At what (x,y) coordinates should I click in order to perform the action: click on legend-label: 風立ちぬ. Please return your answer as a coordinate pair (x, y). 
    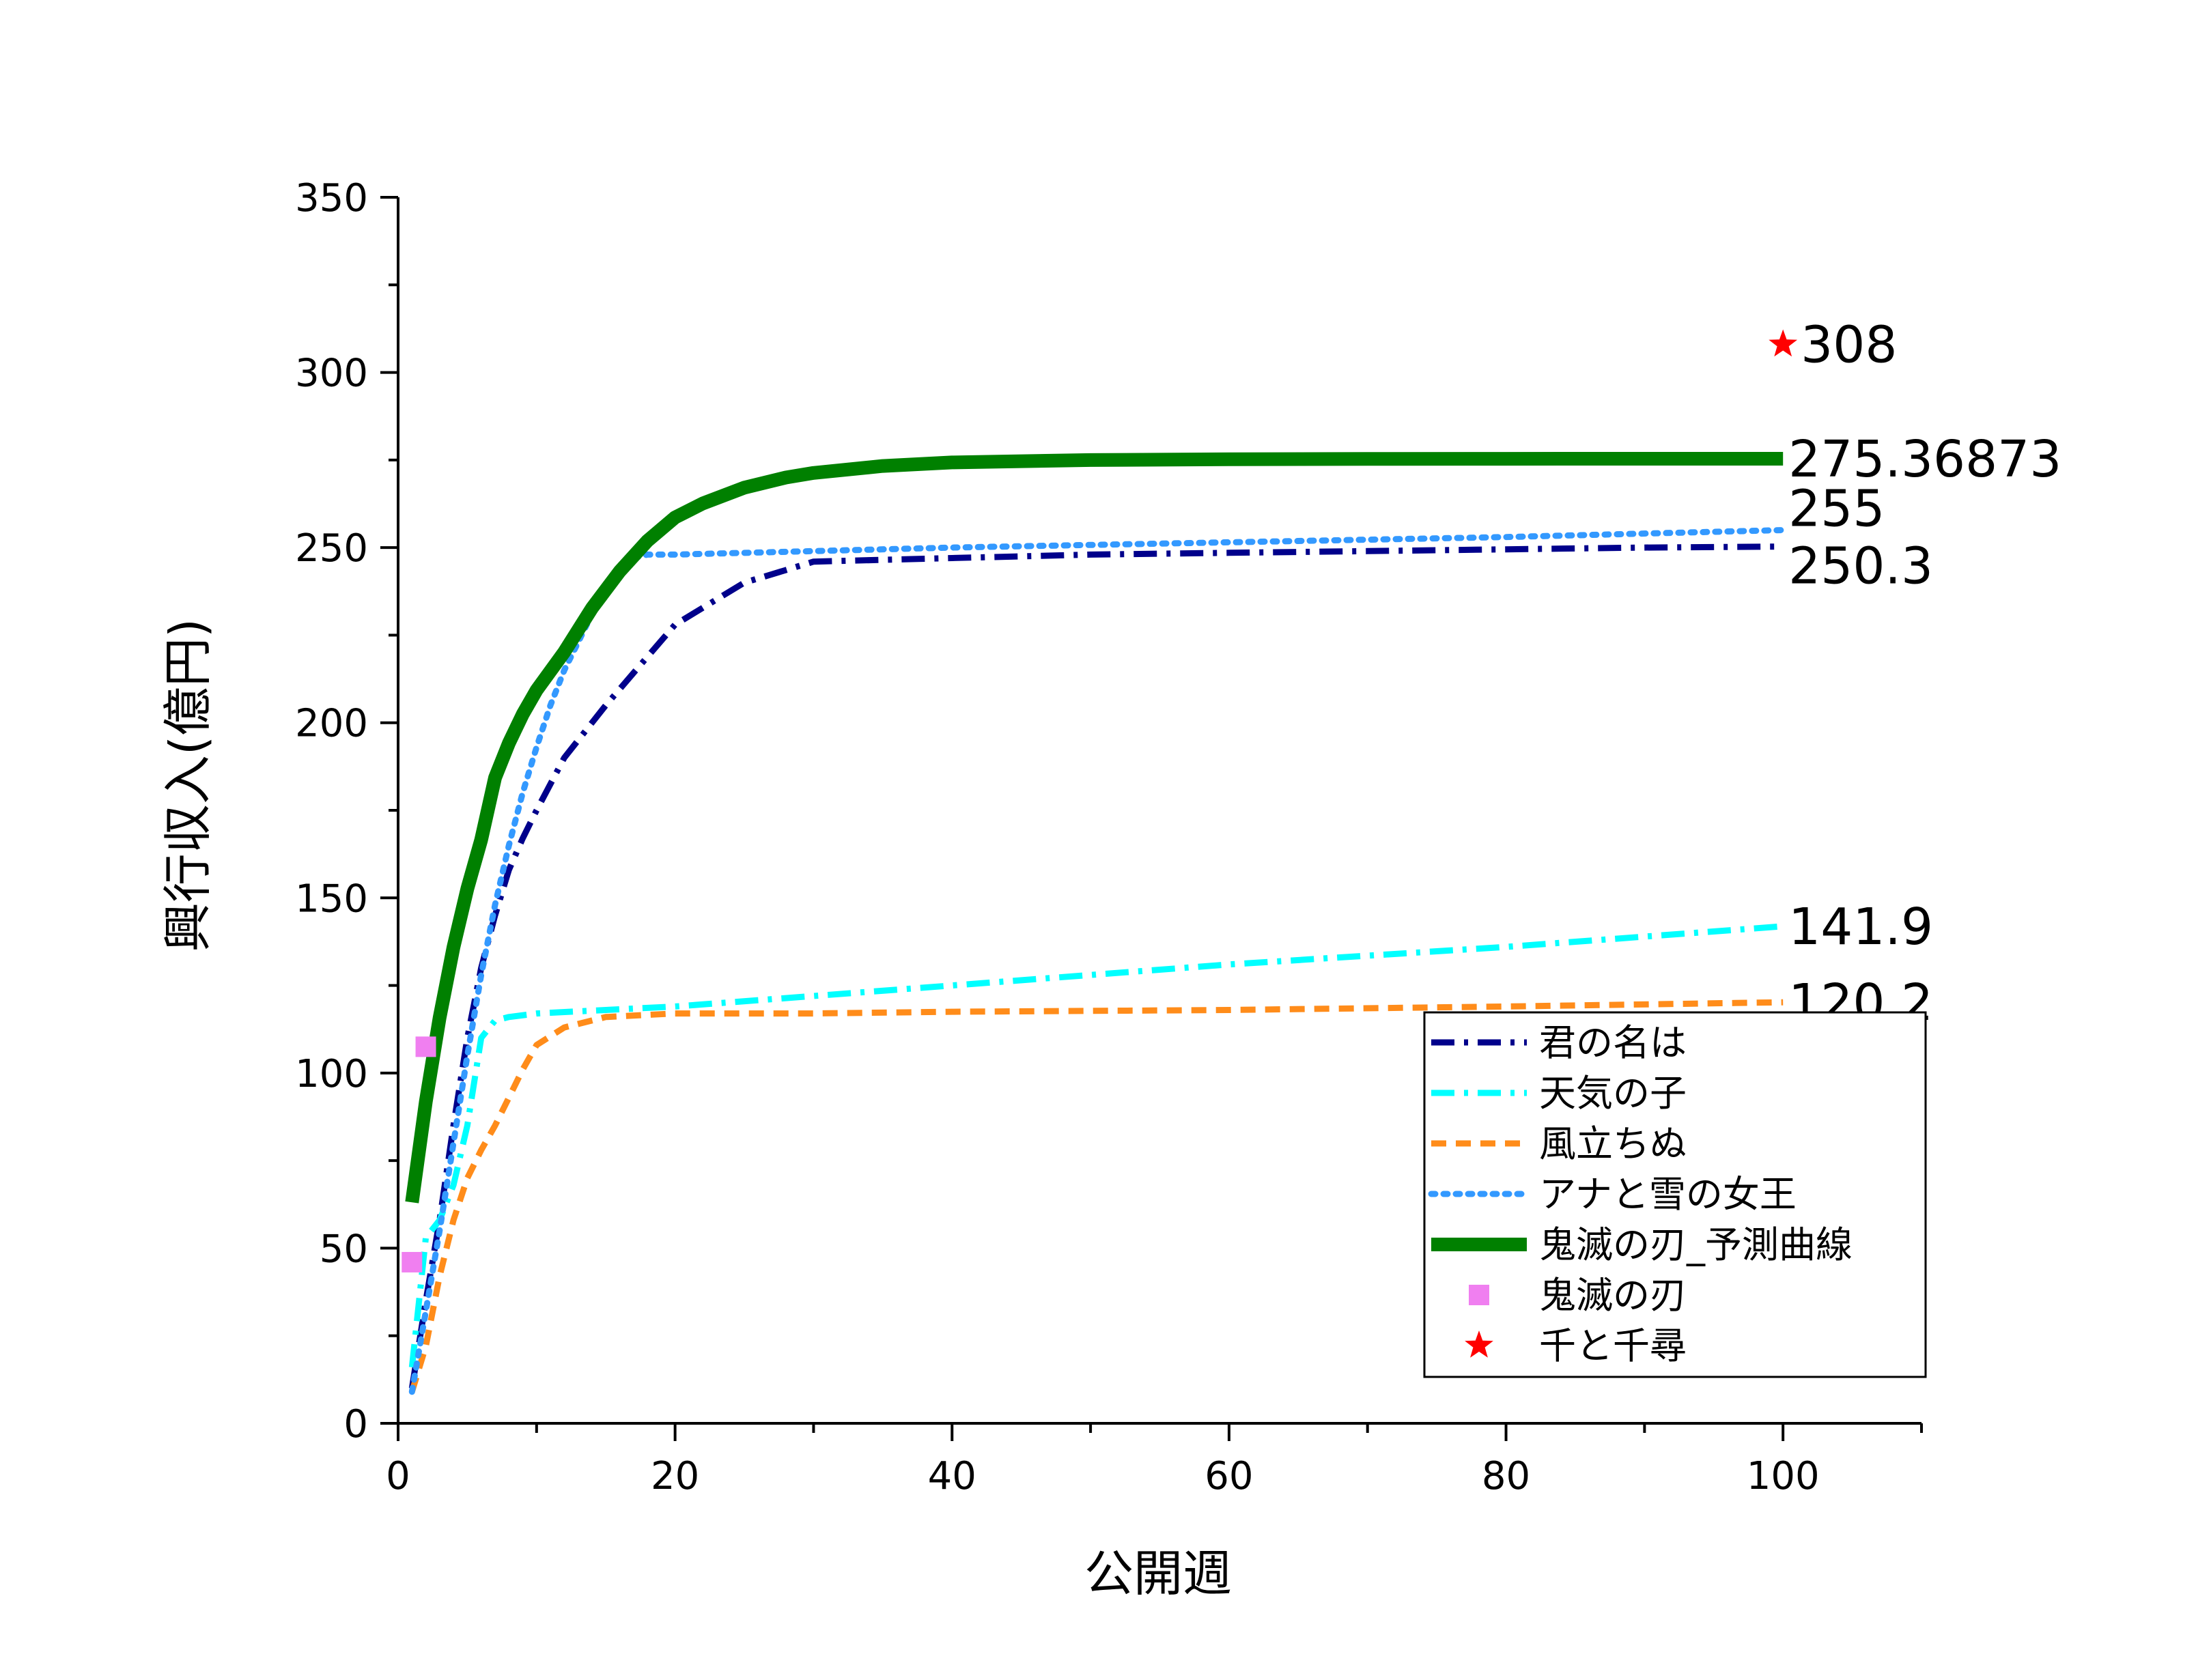
    Looking at the image, I should click on (1613, 1143).